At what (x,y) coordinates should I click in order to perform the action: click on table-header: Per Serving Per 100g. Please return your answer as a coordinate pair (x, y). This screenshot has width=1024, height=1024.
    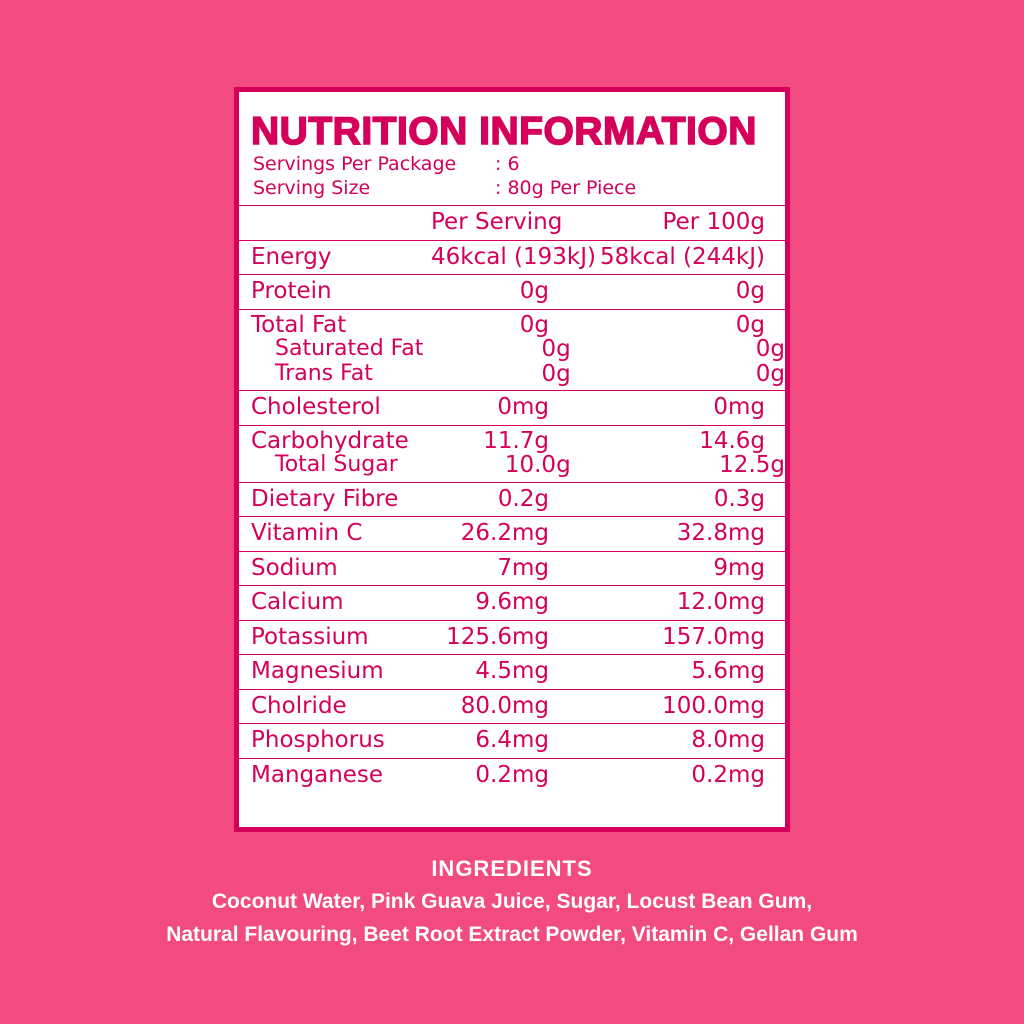
    Looking at the image, I should click on (512, 222).